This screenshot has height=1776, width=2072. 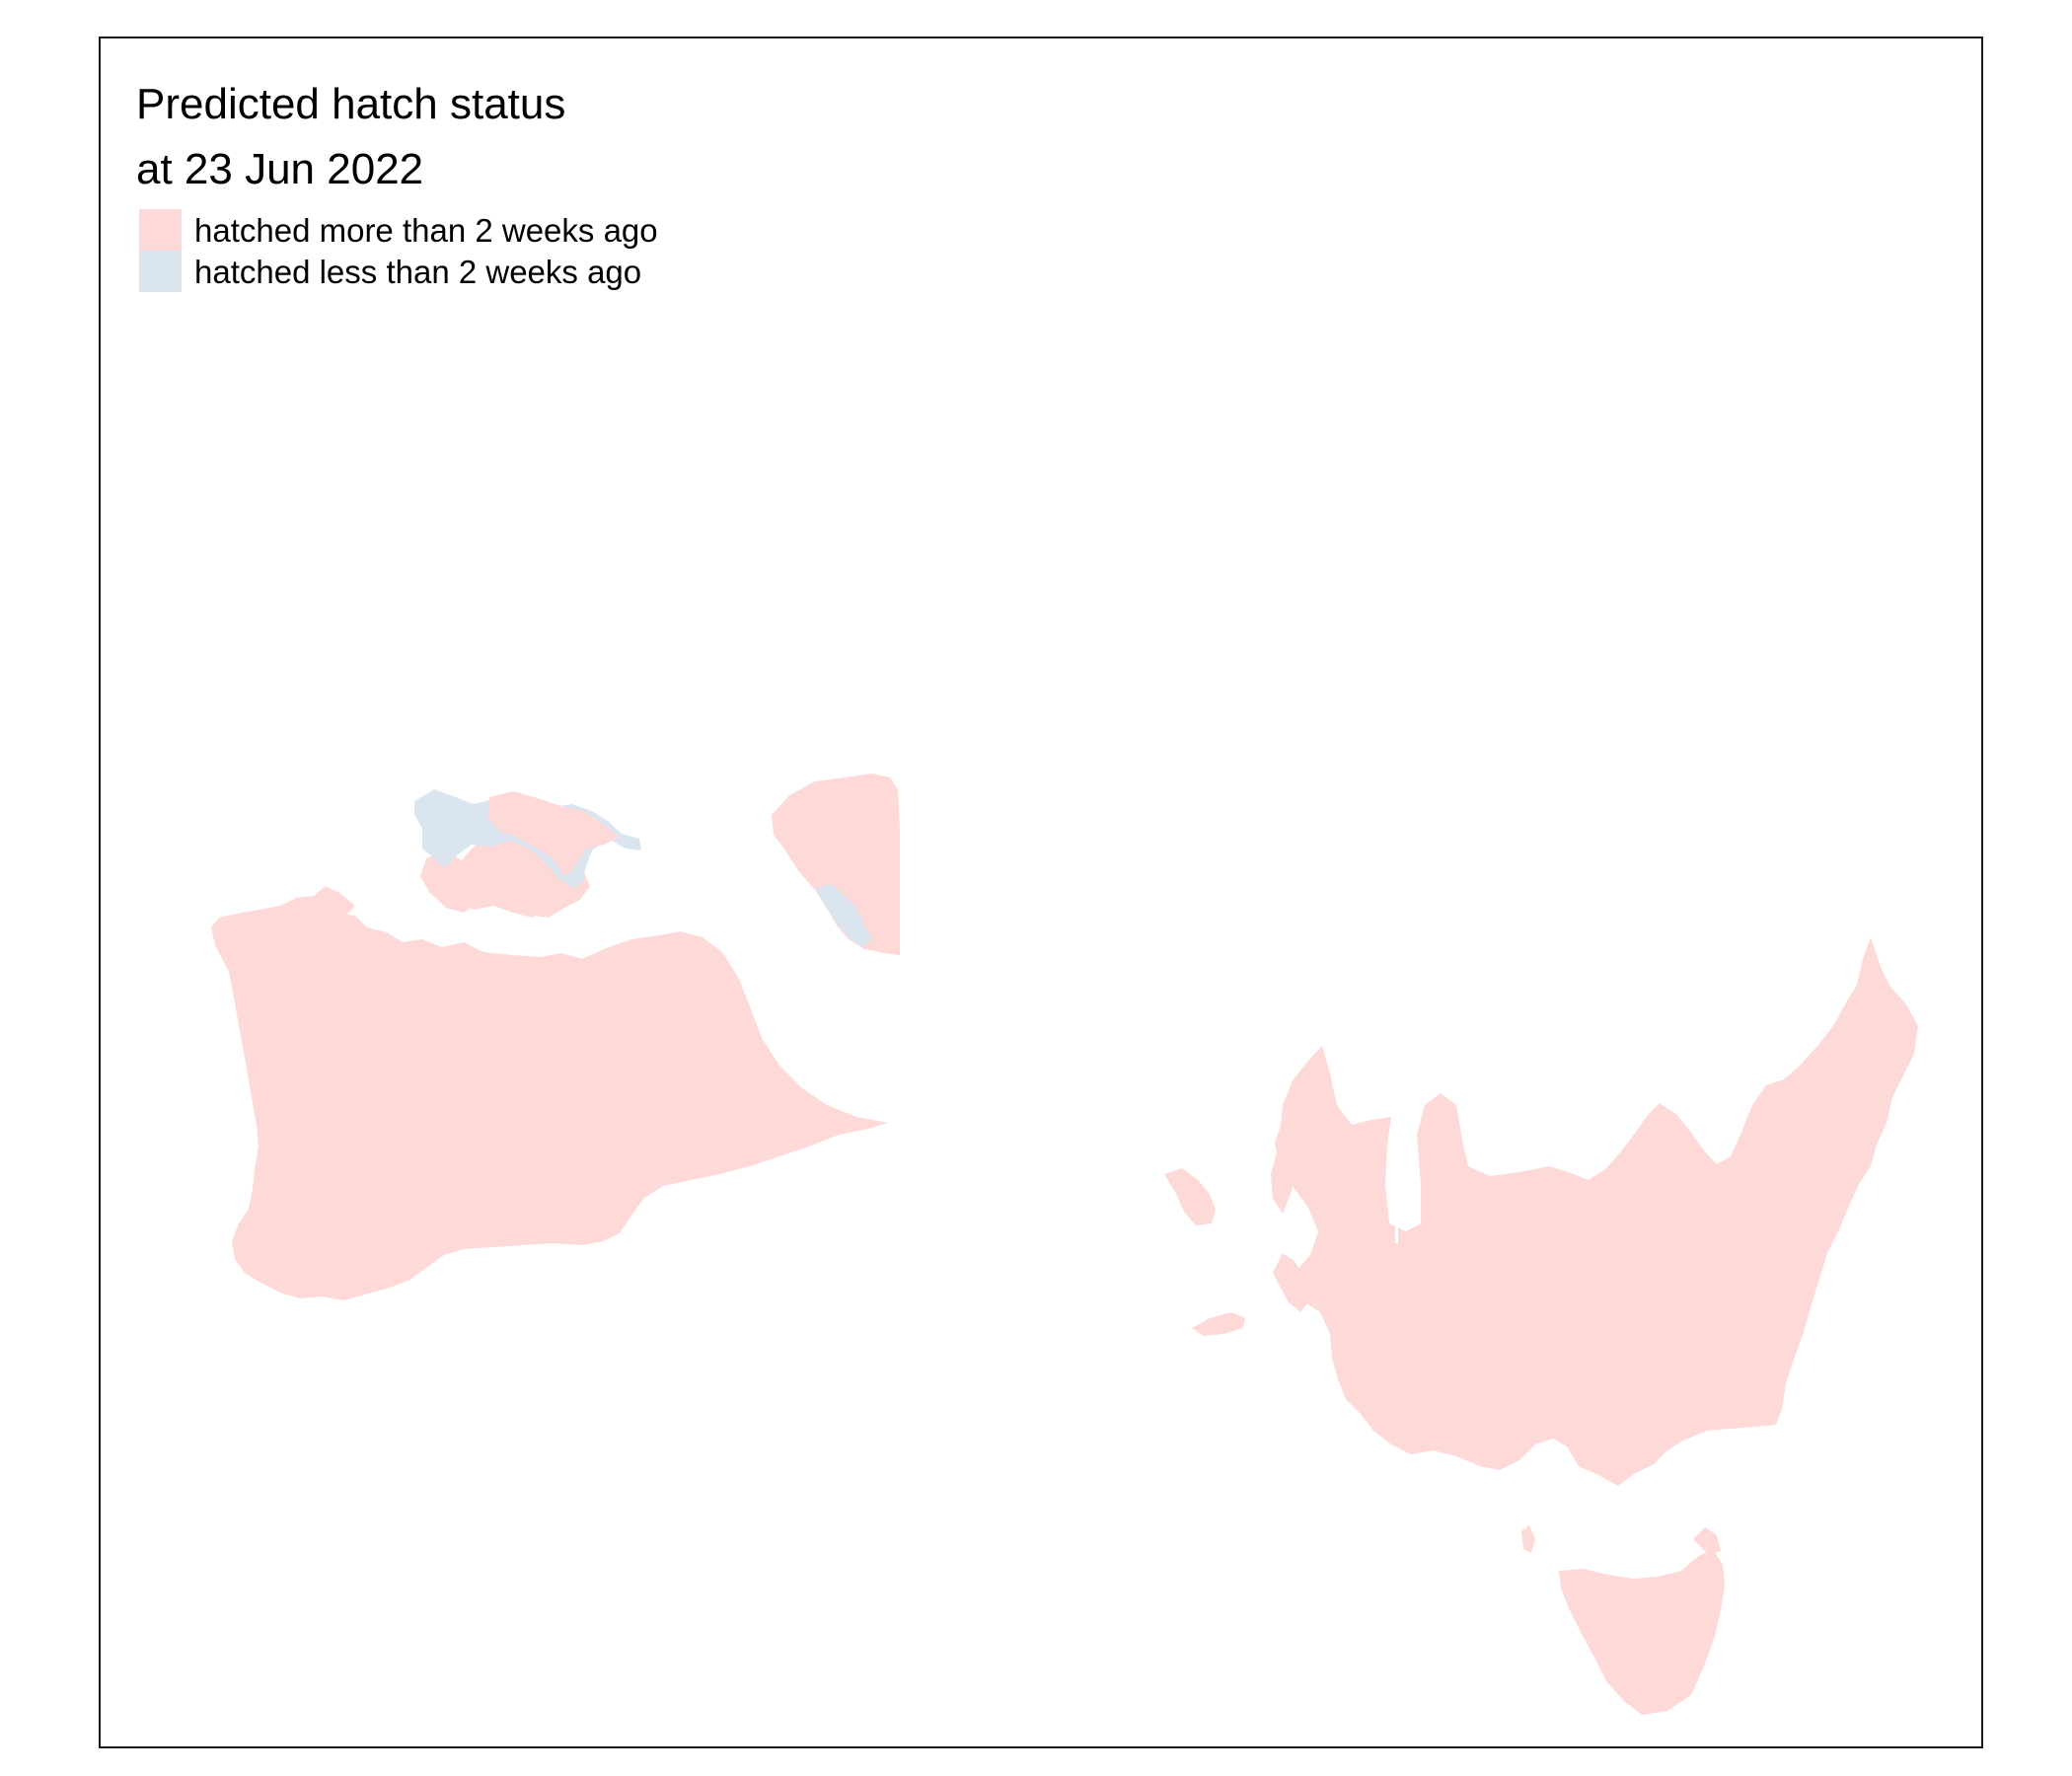 I want to click on region-east-main, so click(x=1596, y=1211).